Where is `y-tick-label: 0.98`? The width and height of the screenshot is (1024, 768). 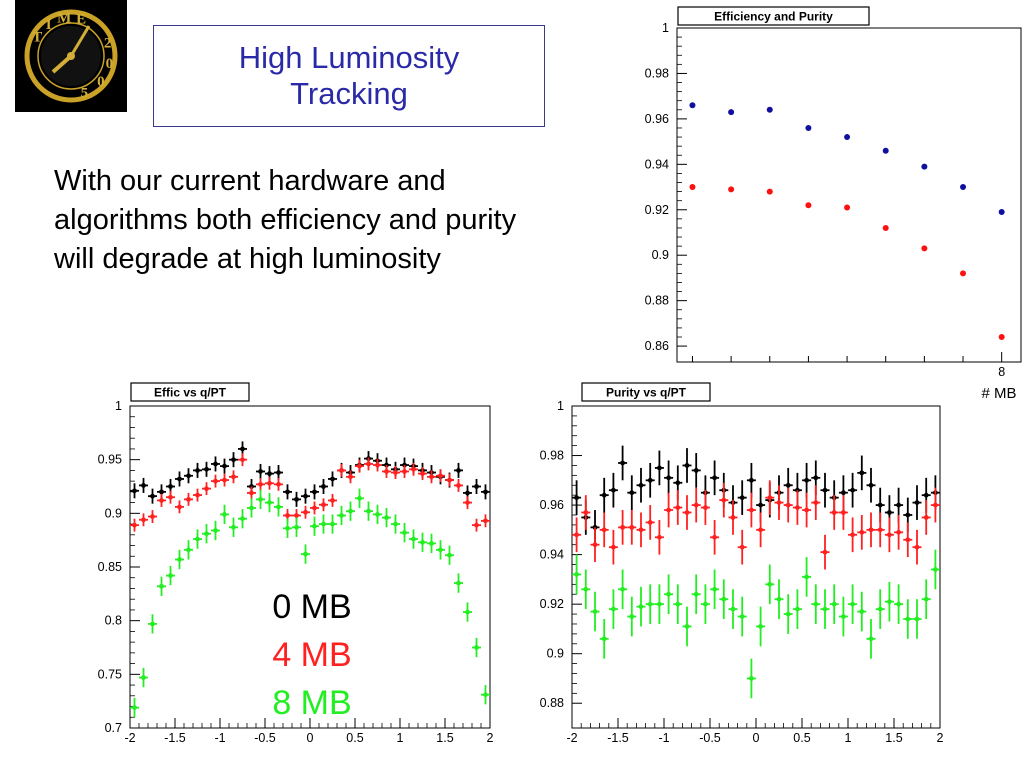
y-tick-label: 0.98 is located at coordinates (657, 73).